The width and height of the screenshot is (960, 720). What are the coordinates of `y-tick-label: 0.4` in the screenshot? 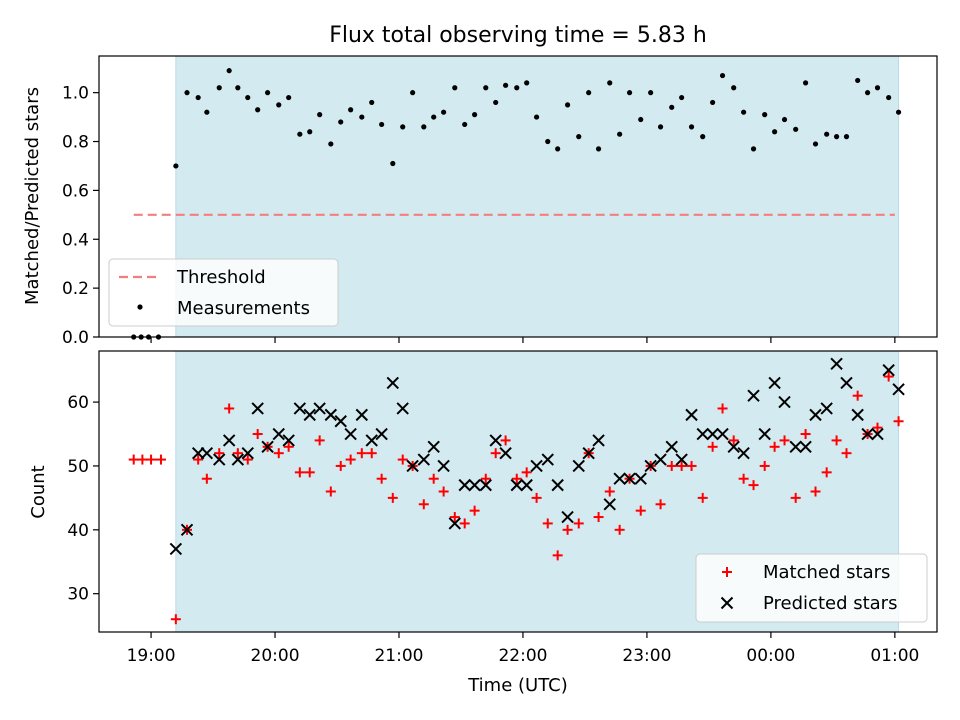 It's located at (75, 240).